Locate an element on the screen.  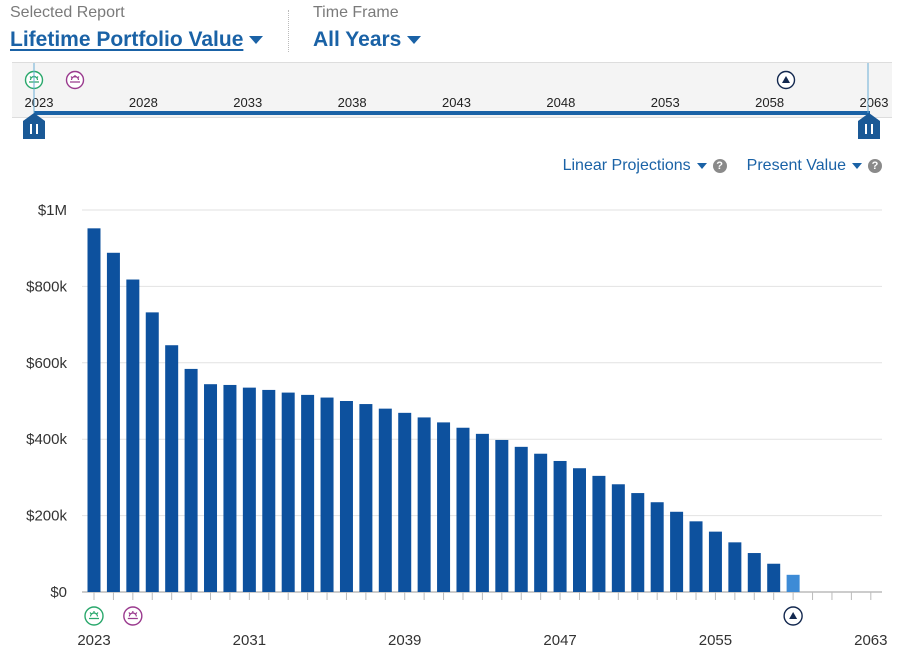
bar-2024 is located at coordinates (113, 422).